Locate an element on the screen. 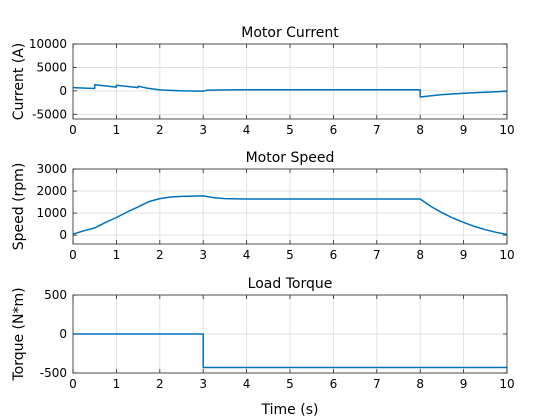 The height and width of the screenshot is (420, 560). load-torque-x-tick-label: 7 is located at coordinates (377, 384).